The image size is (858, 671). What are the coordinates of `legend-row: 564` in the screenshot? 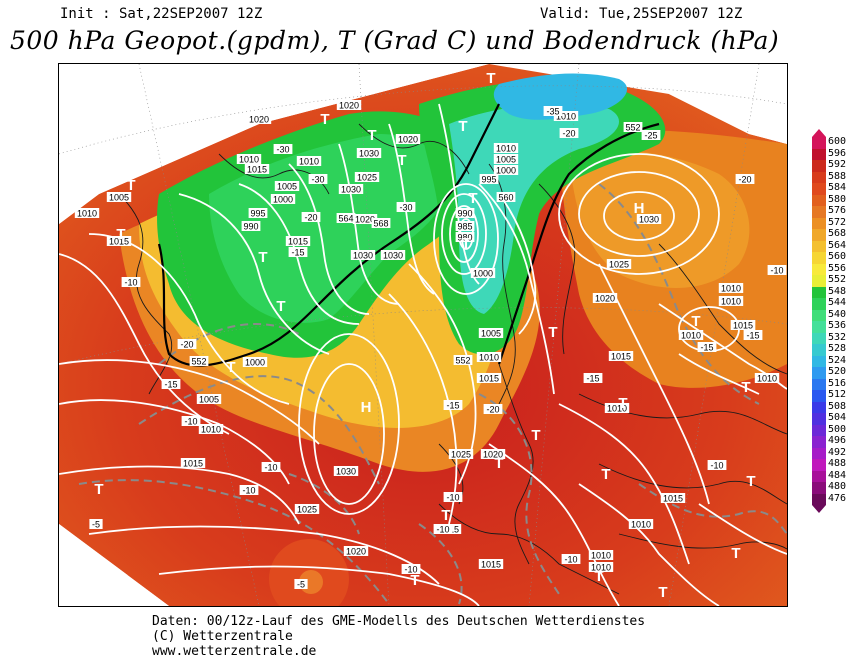 It's located at (834, 246).